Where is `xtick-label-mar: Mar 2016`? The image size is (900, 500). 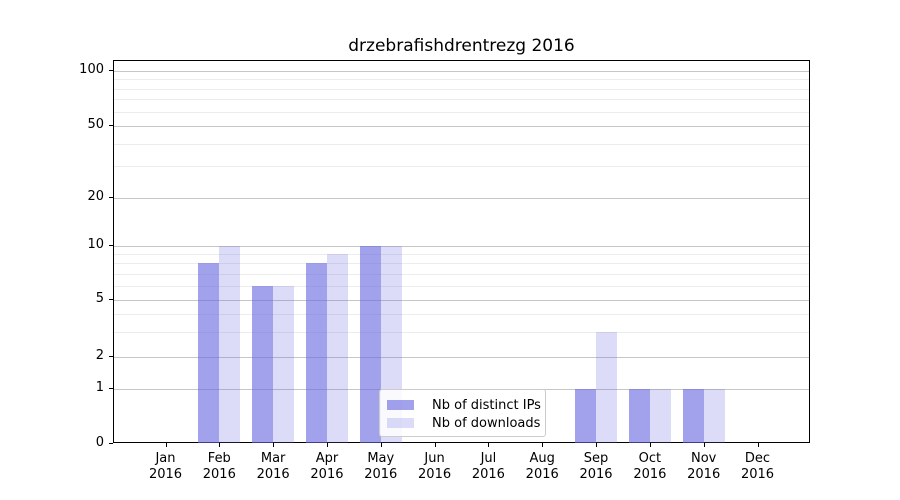 xtick-label-mar: Mar 2016 is located at coordinates (273, 466).